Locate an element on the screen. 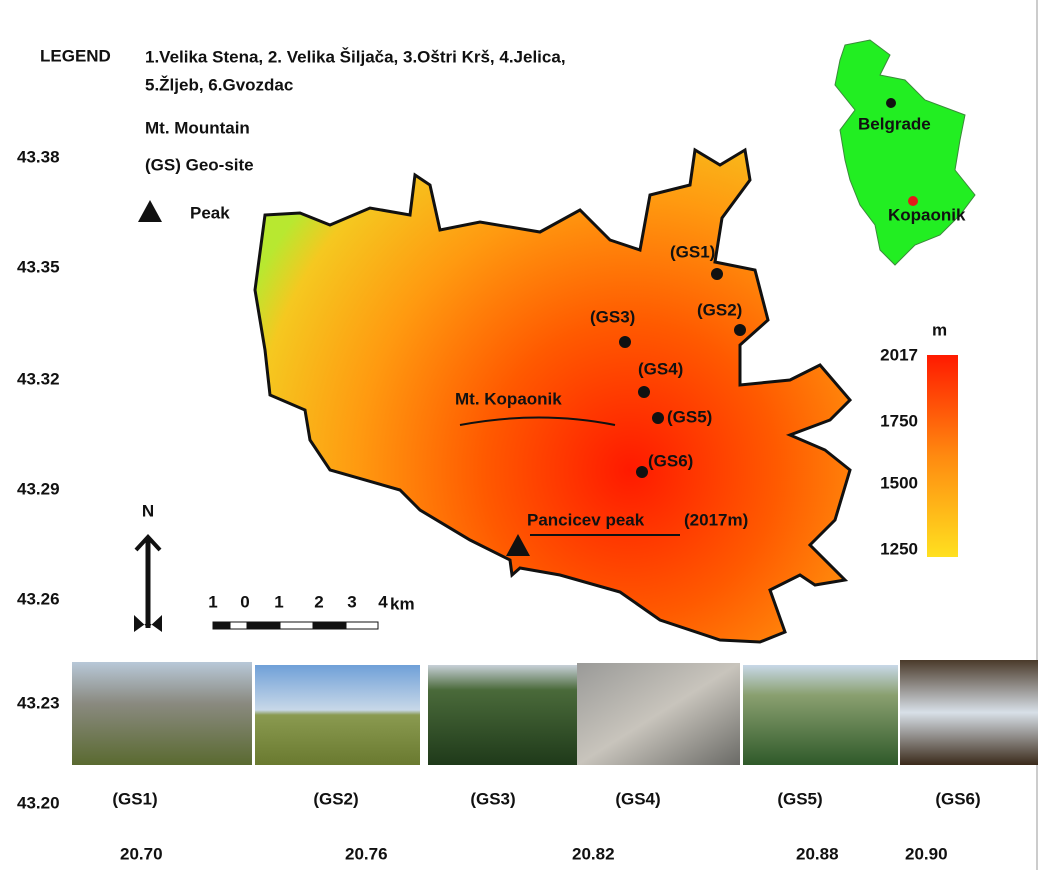 Image resolution: width=1043 pixels, height=870 pixels. scale-label: 3 is located at coordinates (351, 601).